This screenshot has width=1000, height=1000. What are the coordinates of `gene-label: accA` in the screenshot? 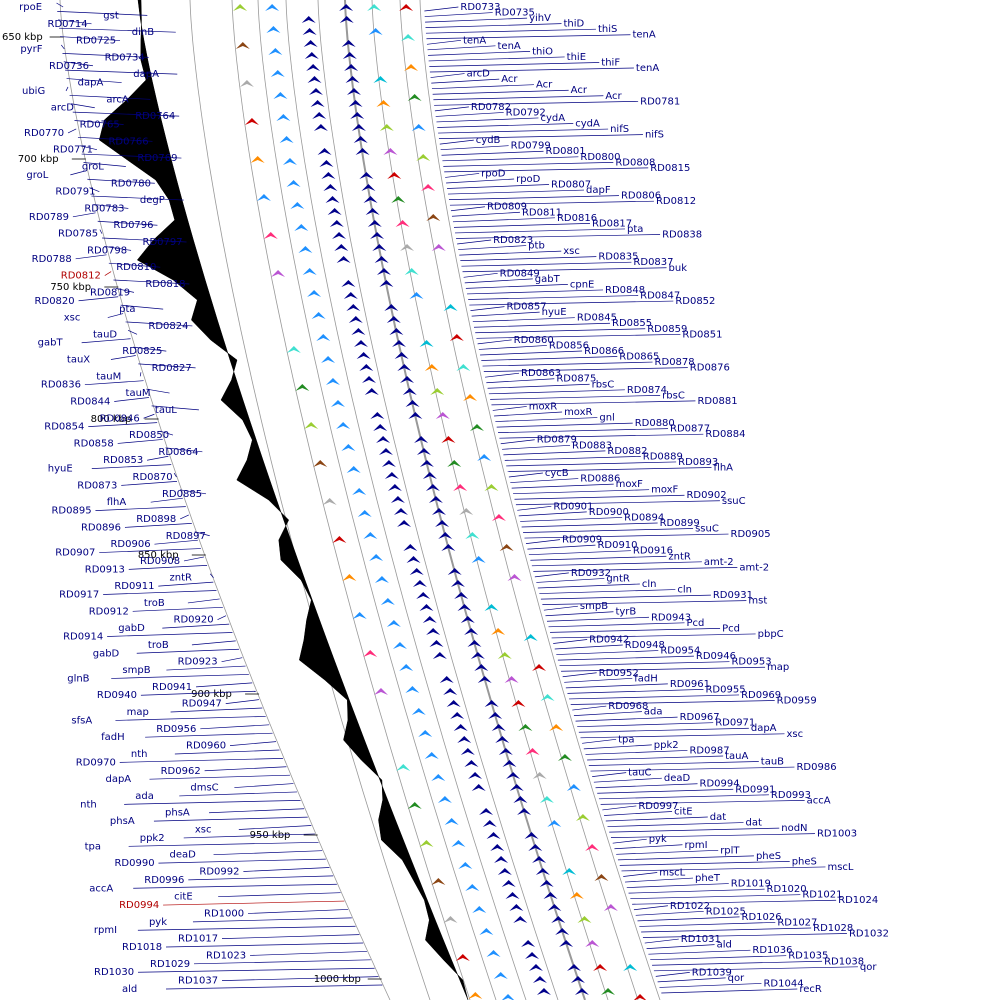 It's located at (101, 888).